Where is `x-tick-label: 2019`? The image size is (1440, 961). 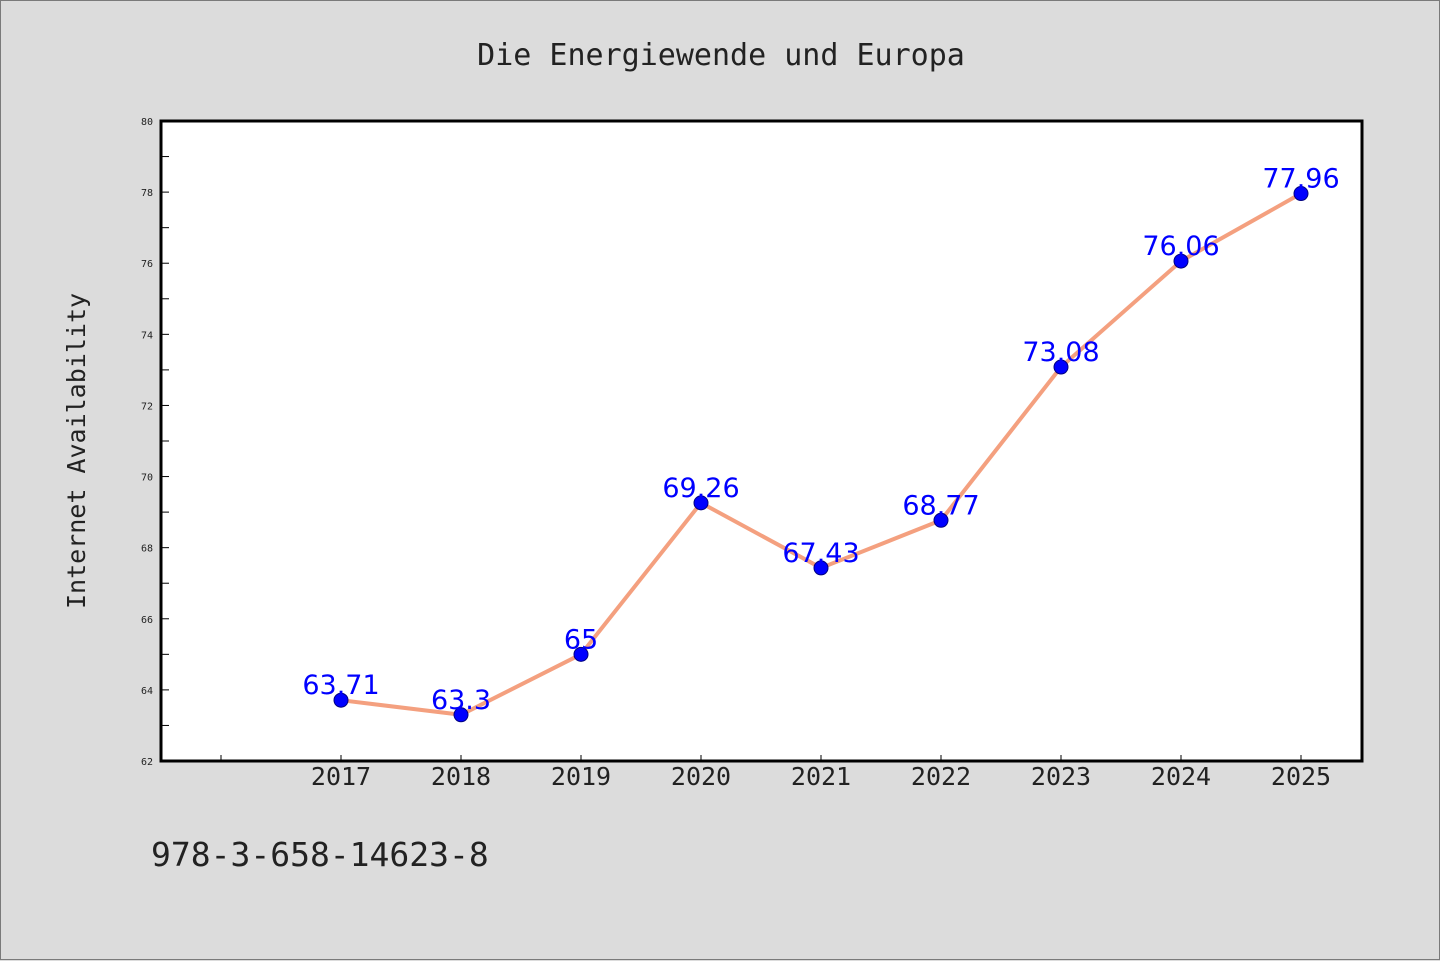 x-tick-label: 2019 is located at coordinates (581, 776).